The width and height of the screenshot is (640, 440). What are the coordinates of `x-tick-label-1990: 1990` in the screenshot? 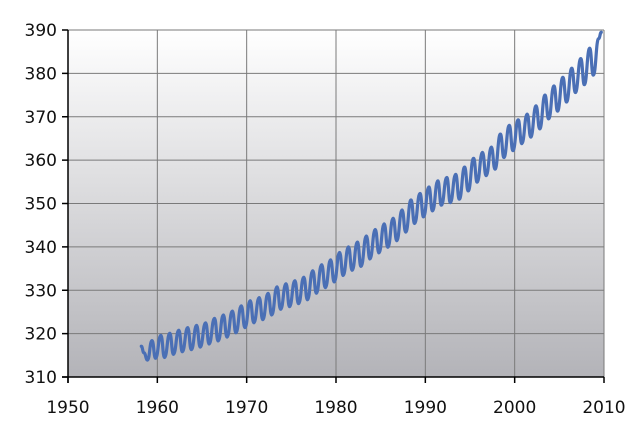 It's located at (425, 408).